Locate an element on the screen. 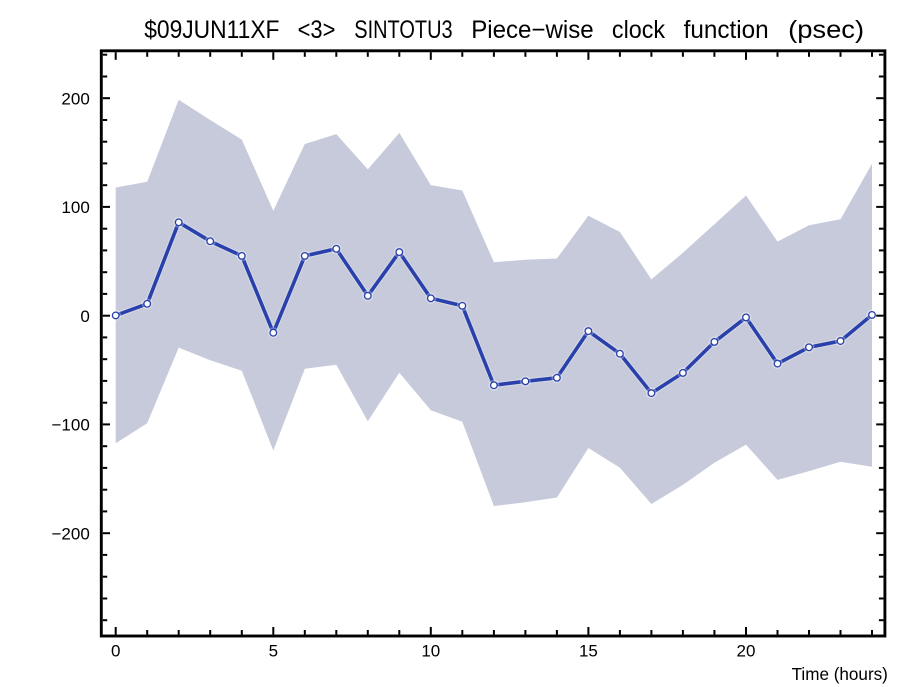 This screenshot has width=905, height=687. svg-text: −200 is located at coordinates (71, 533).